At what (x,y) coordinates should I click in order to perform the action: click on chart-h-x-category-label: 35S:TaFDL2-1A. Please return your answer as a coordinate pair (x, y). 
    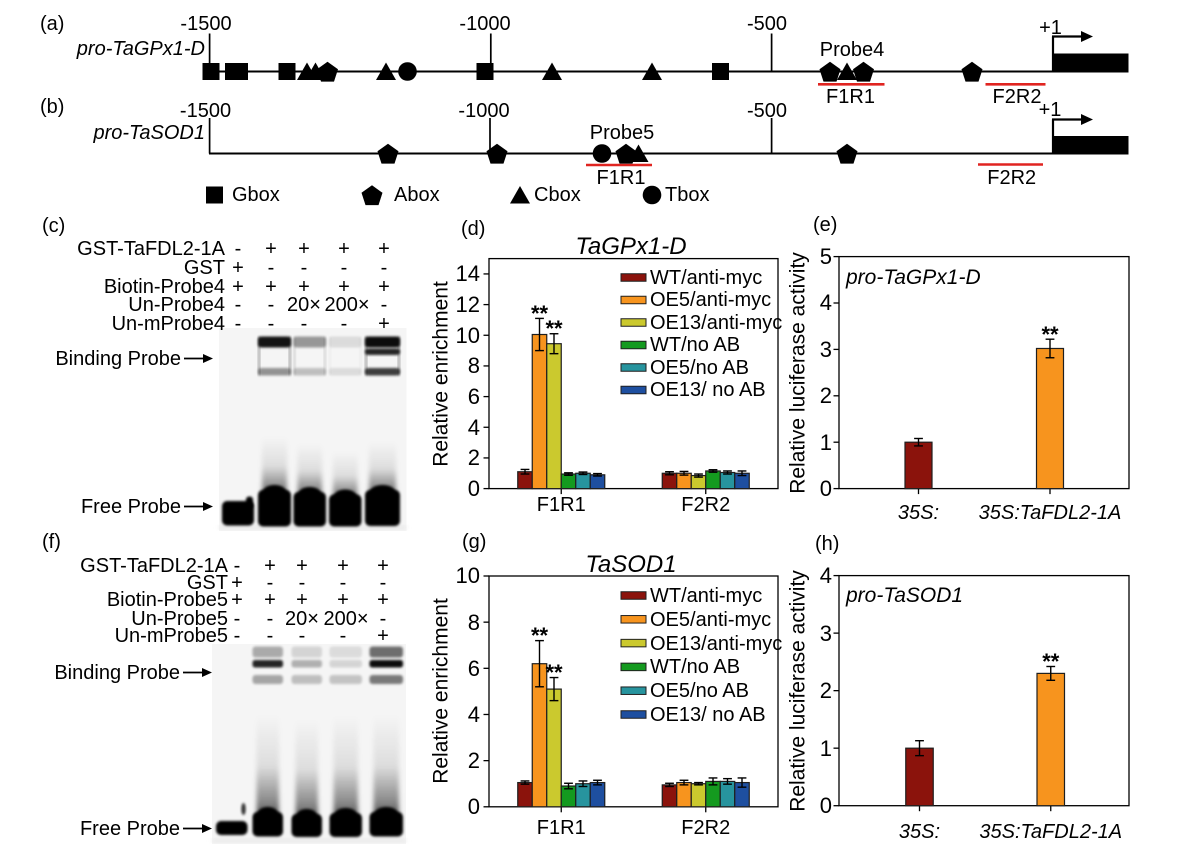
    Looking at the image, I should click on (1051, 832).